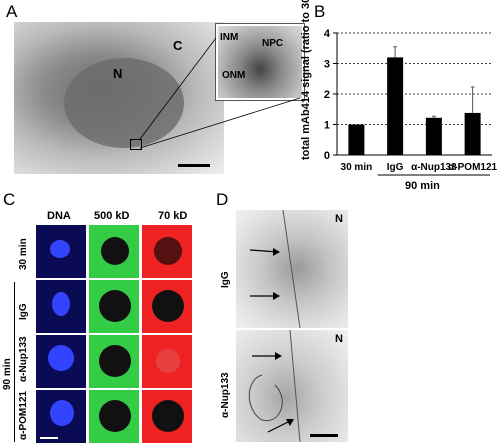 The height and width of the screenshot is (445, 500). Describe the element at coordinates (124, 103) in the screenshot. I see `panel-a-nucleus` at that location.